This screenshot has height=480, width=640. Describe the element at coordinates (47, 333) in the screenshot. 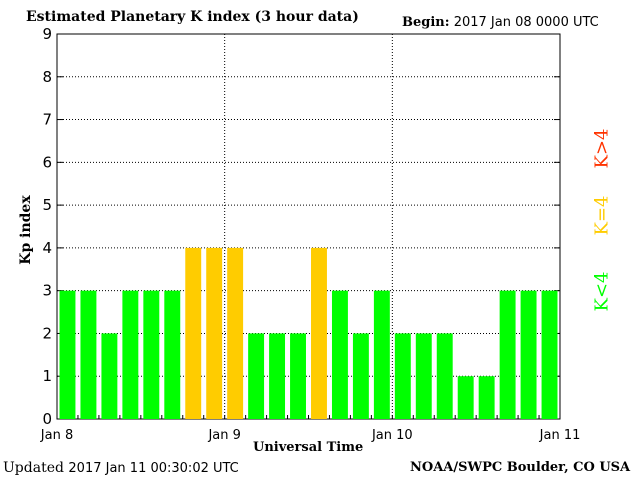

I see `y-tick-label: 2` at that location.